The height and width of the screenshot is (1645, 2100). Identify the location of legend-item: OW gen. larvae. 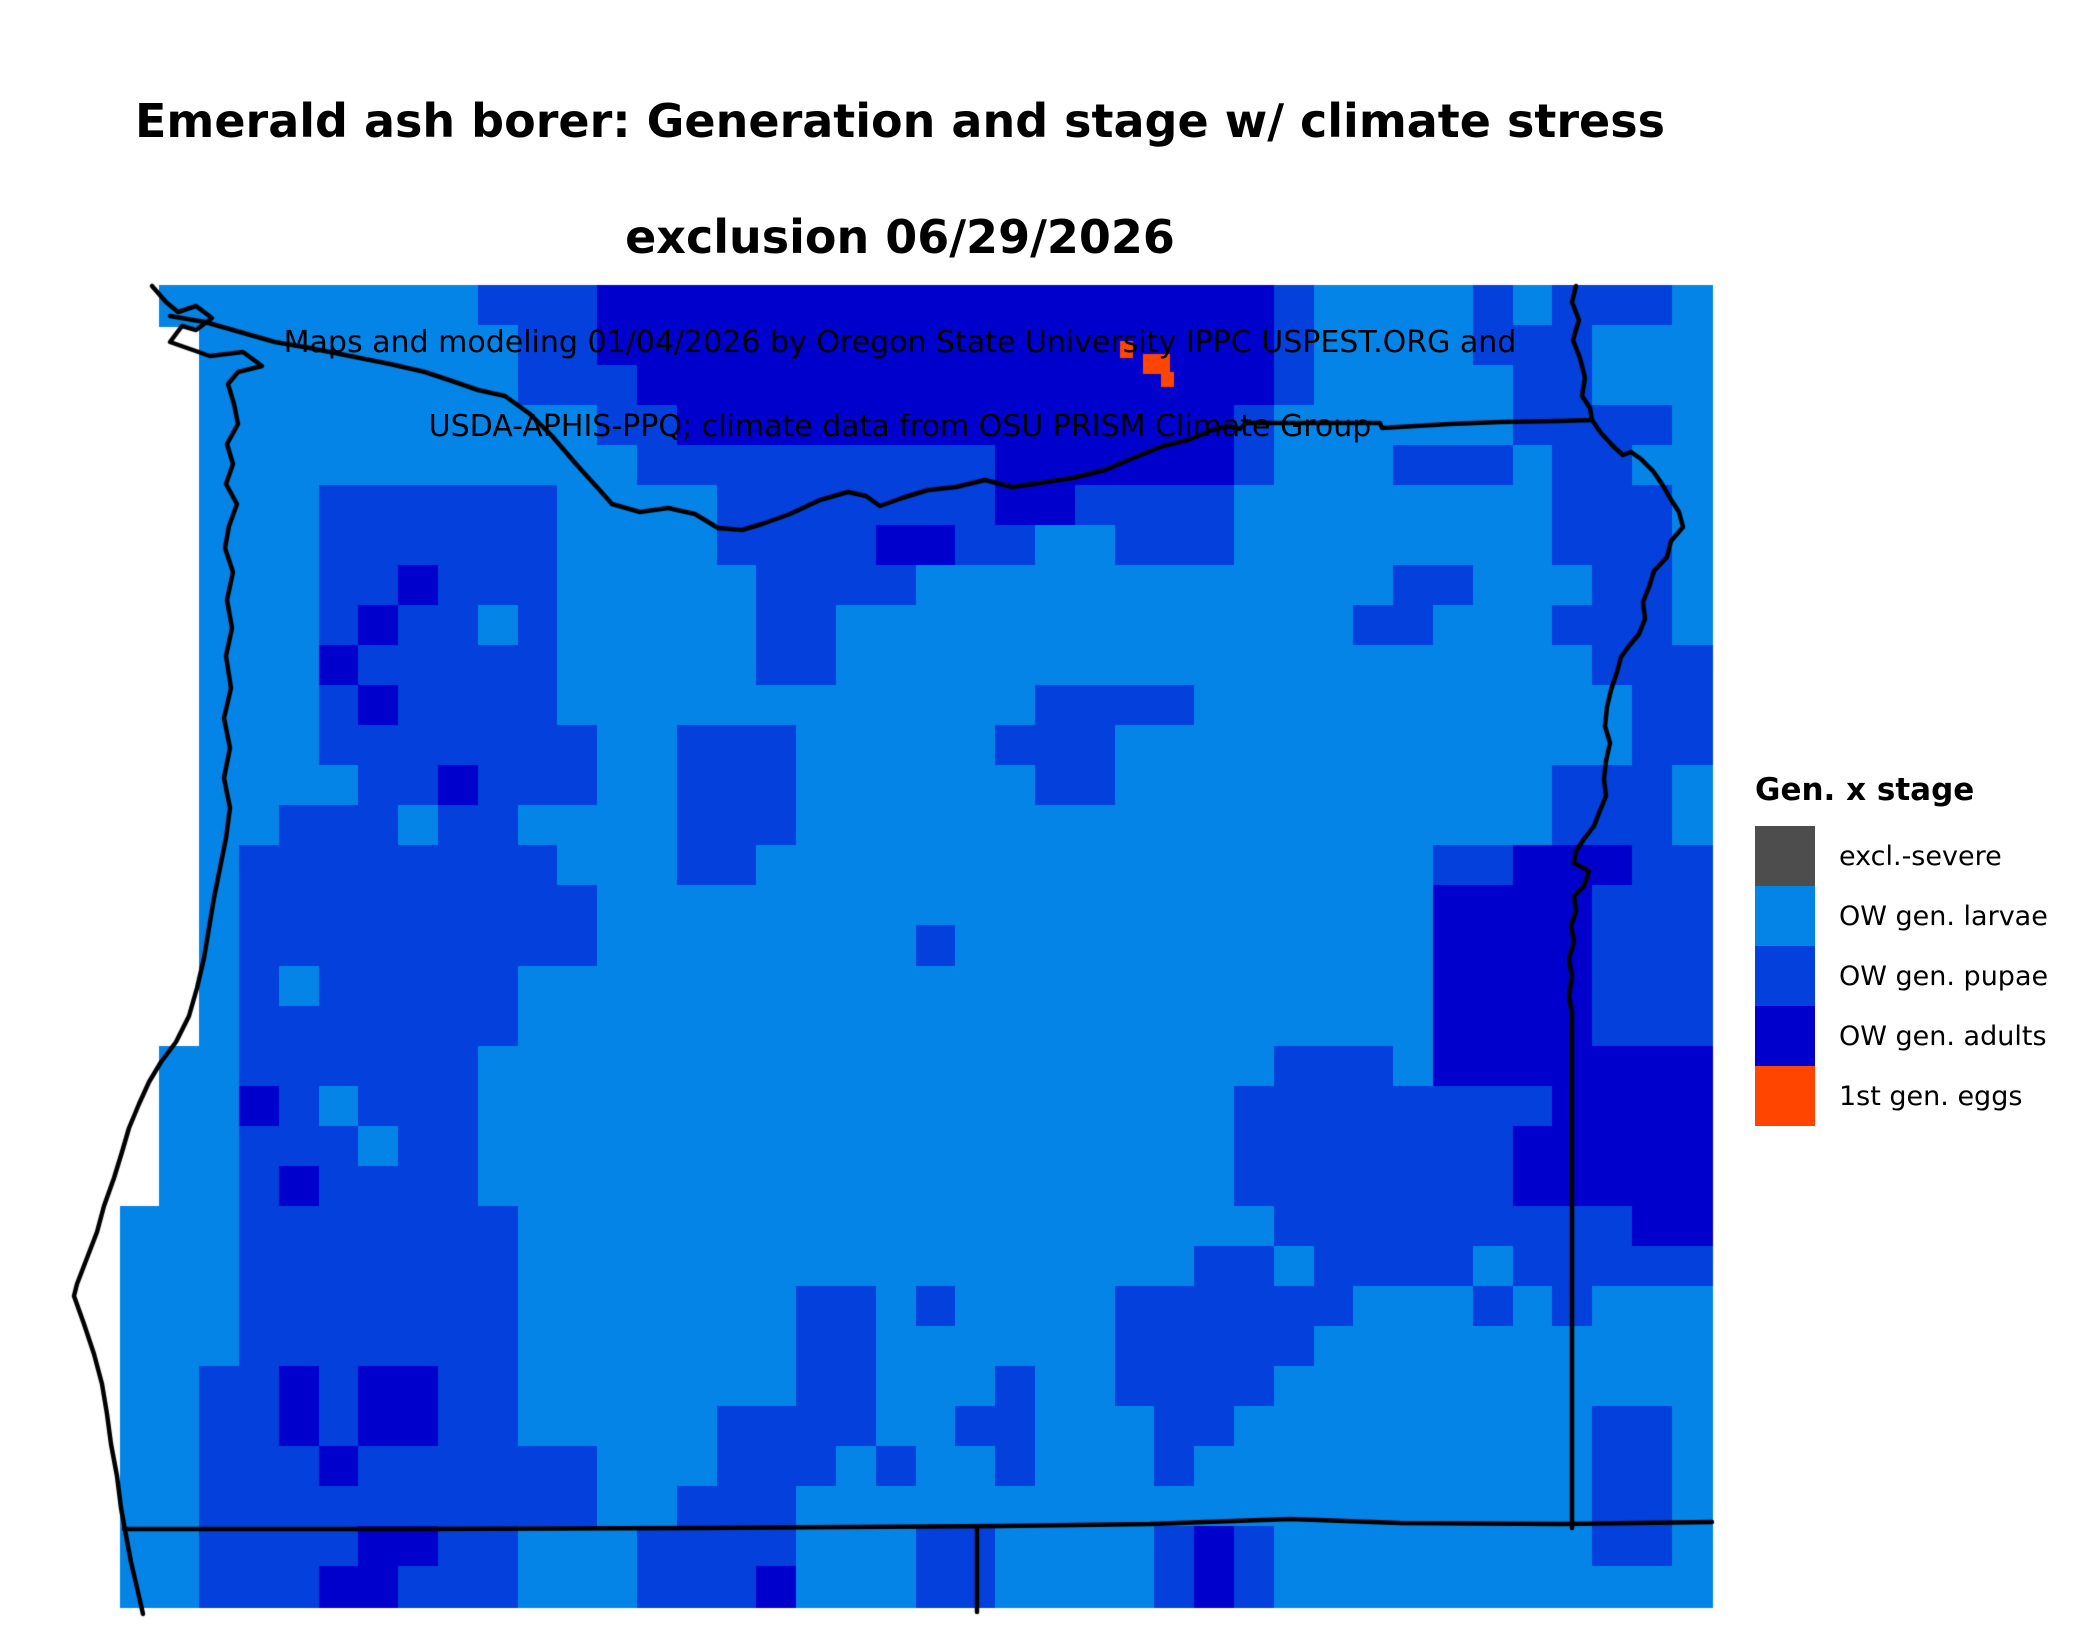
(1925, 916).